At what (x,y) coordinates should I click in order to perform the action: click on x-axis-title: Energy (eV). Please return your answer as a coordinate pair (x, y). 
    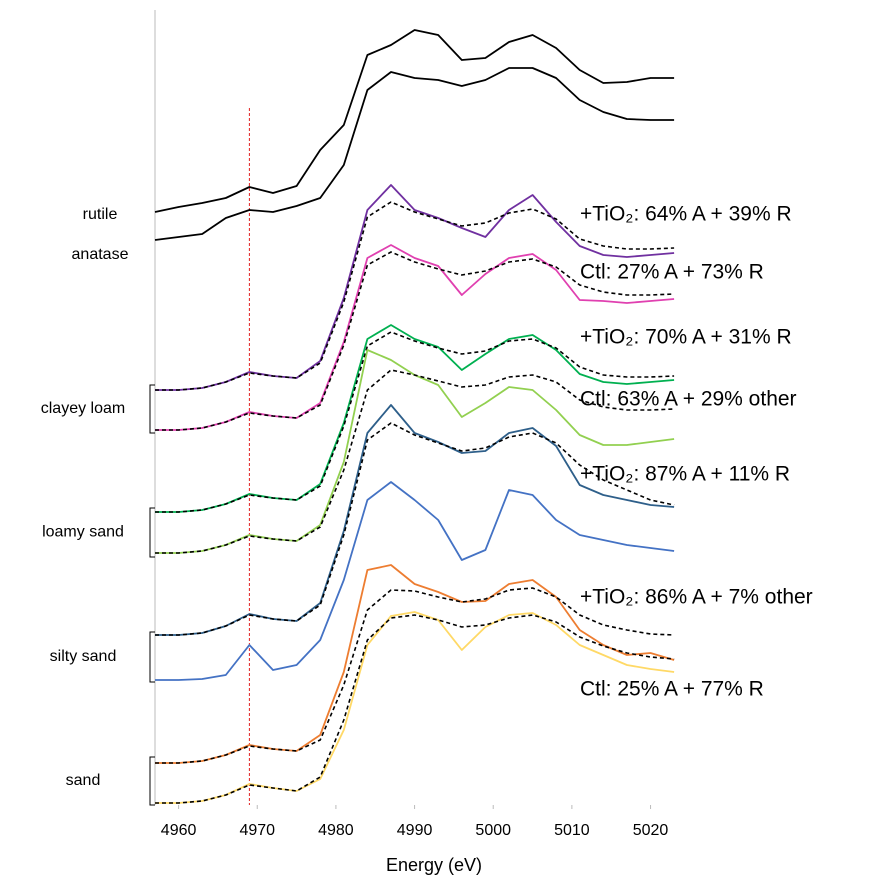
    Looking at the image, I should click on (434, 865).